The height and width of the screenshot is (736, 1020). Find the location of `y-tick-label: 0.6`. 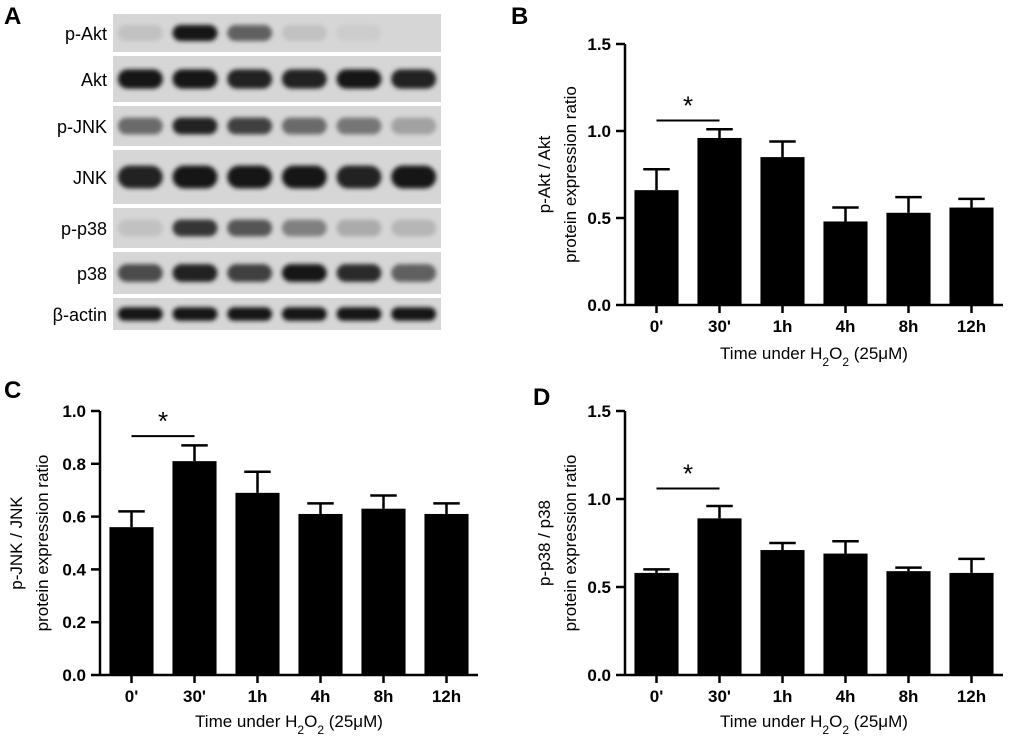

y-tick-label: 0.6 is located at coordinates (74, 517).